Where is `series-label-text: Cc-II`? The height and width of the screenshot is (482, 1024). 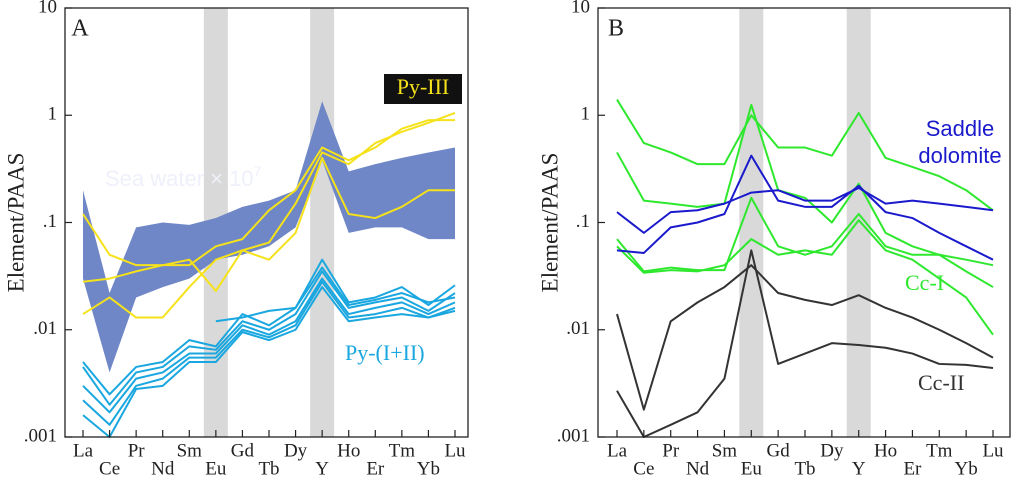
series-label-text: Cc-II is located at coordinates (941, 382).